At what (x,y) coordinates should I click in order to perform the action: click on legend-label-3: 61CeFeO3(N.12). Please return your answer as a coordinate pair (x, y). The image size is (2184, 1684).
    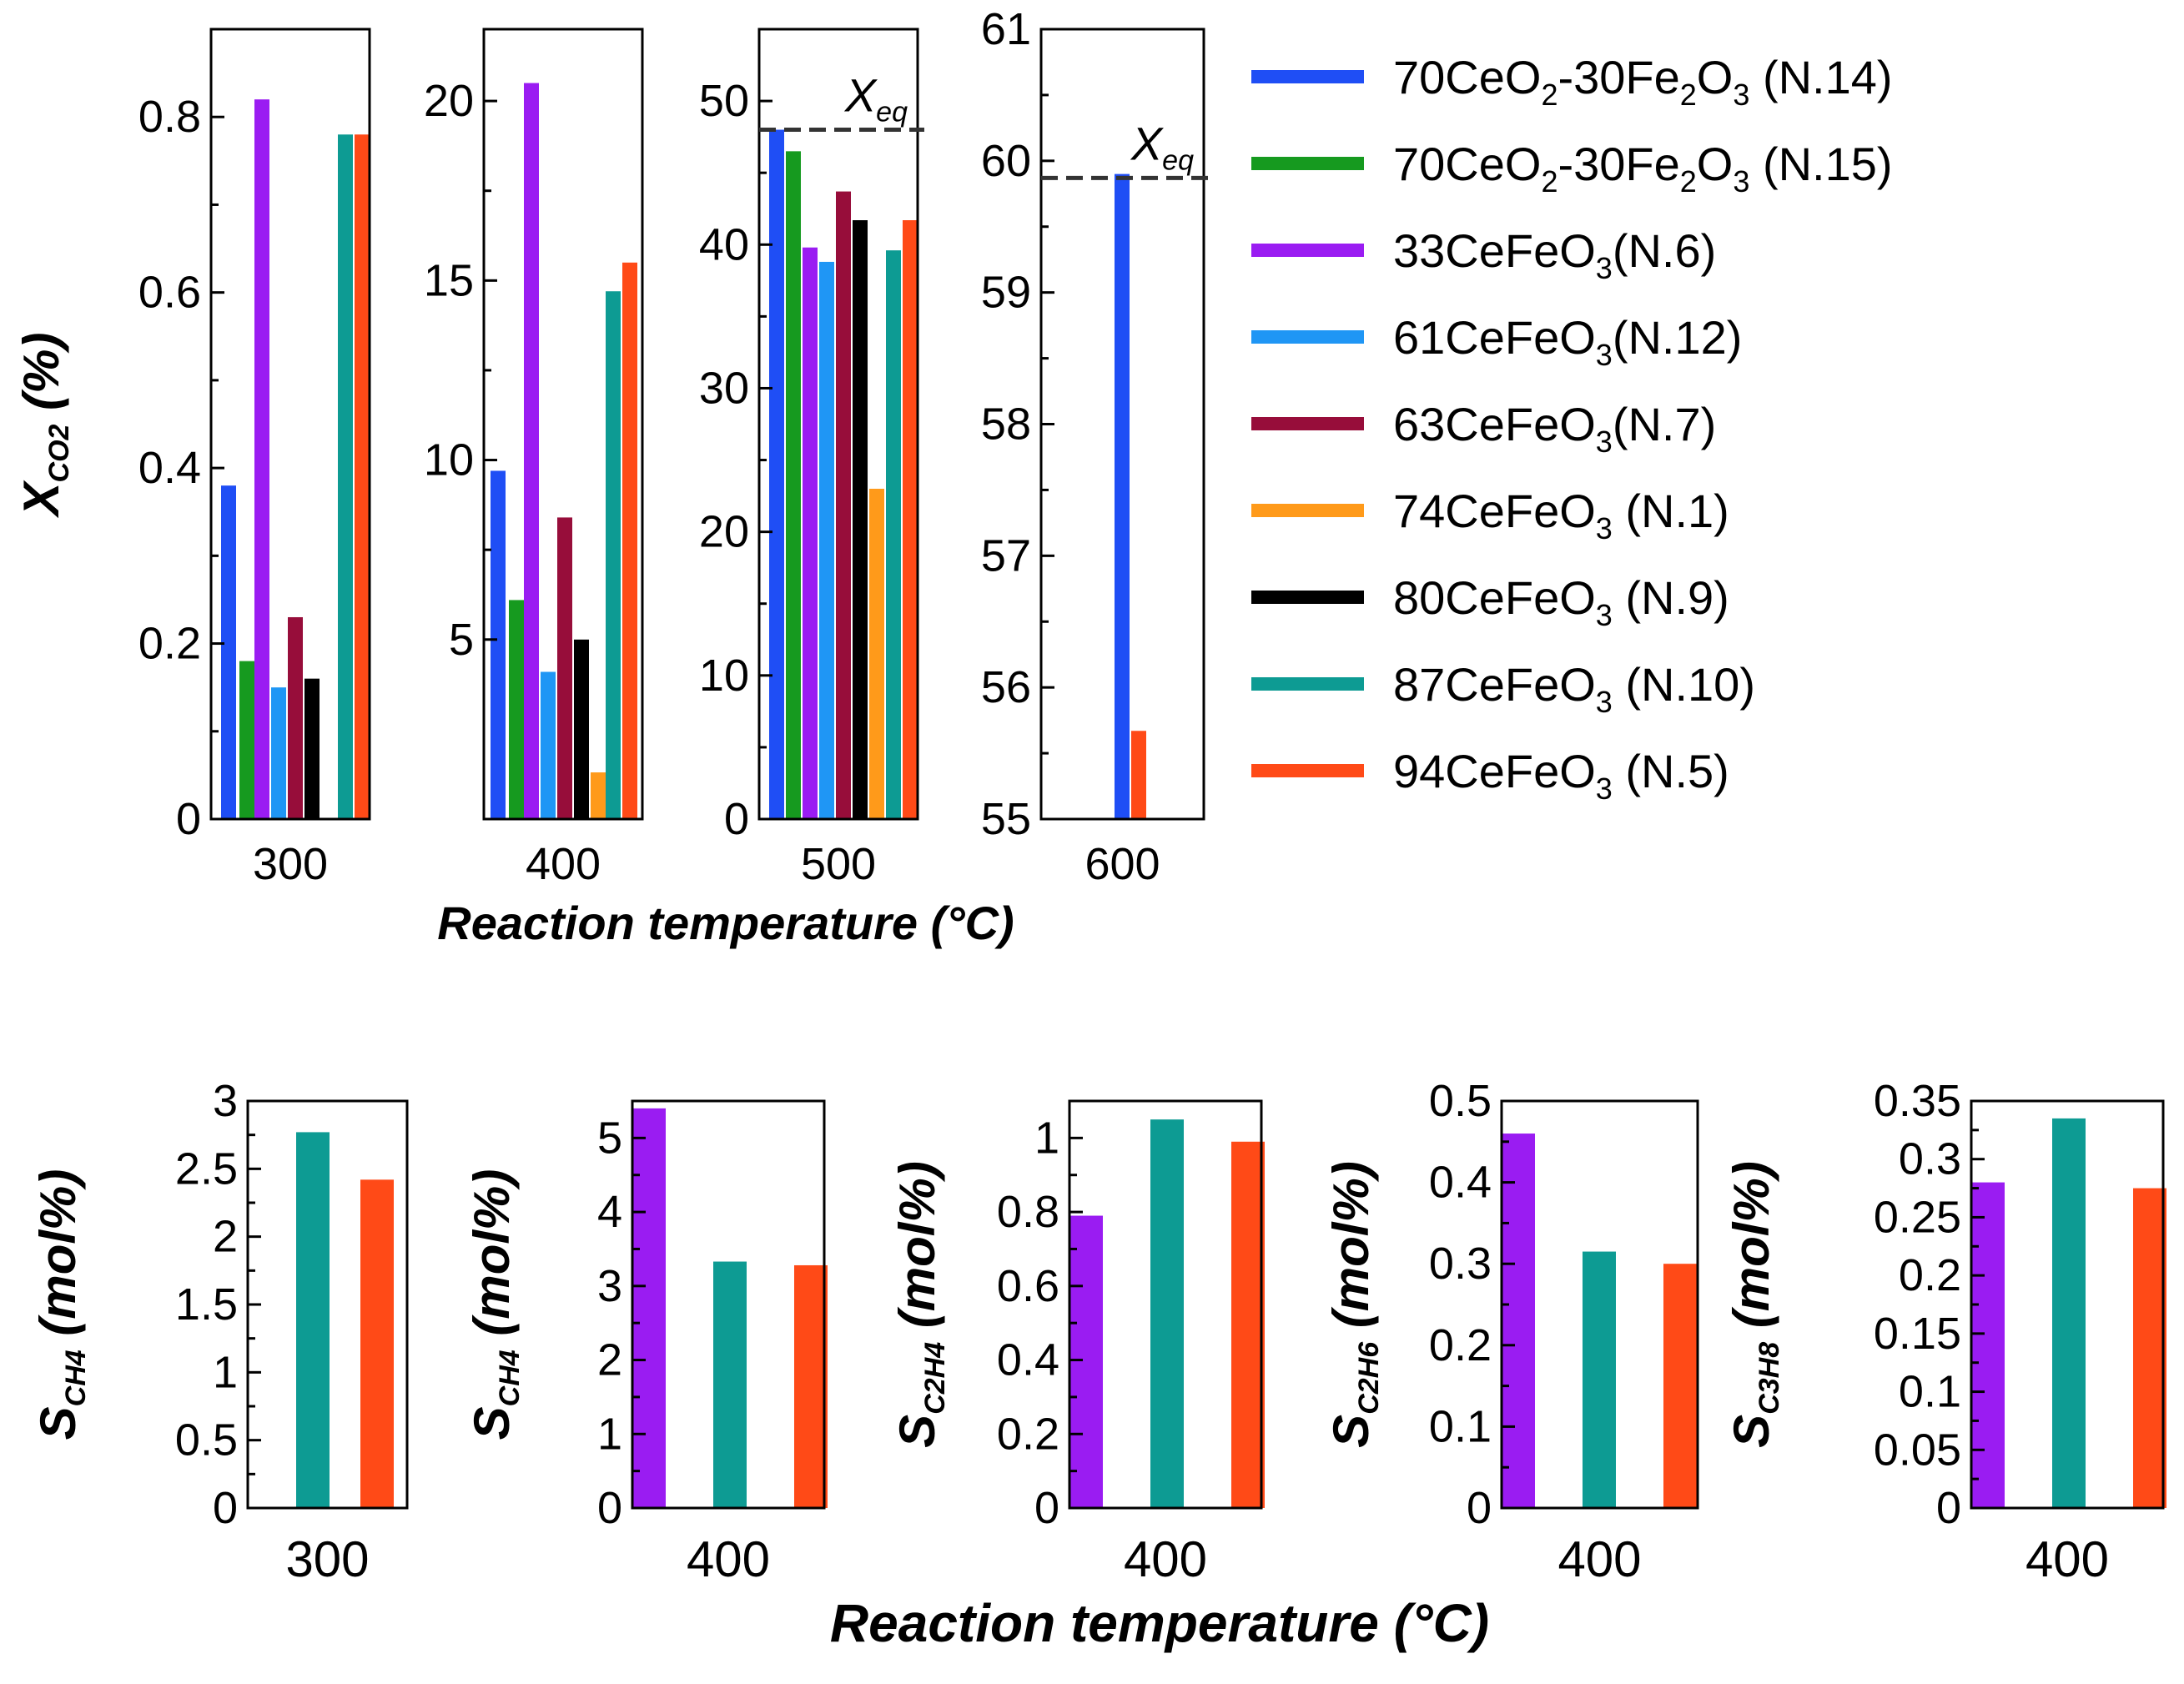
    Looking at the image, I should click on (1567, 341).